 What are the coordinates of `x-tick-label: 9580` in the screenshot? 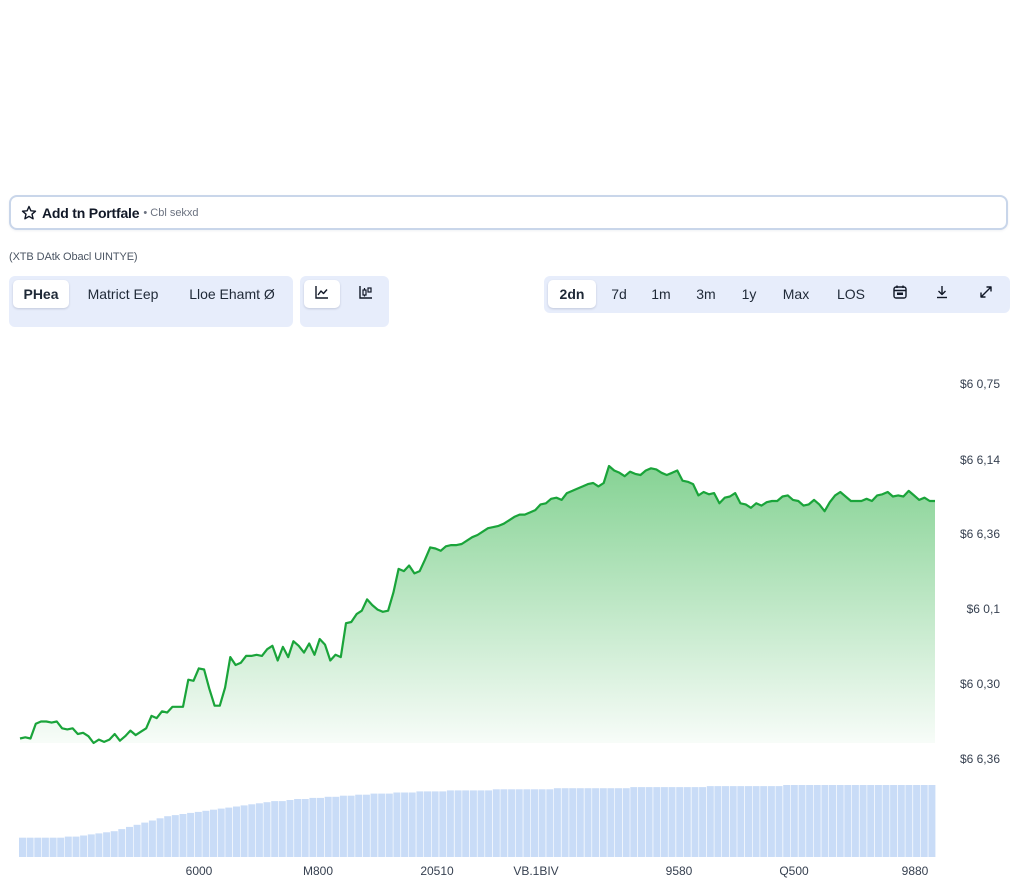 It's located at (679, 871).